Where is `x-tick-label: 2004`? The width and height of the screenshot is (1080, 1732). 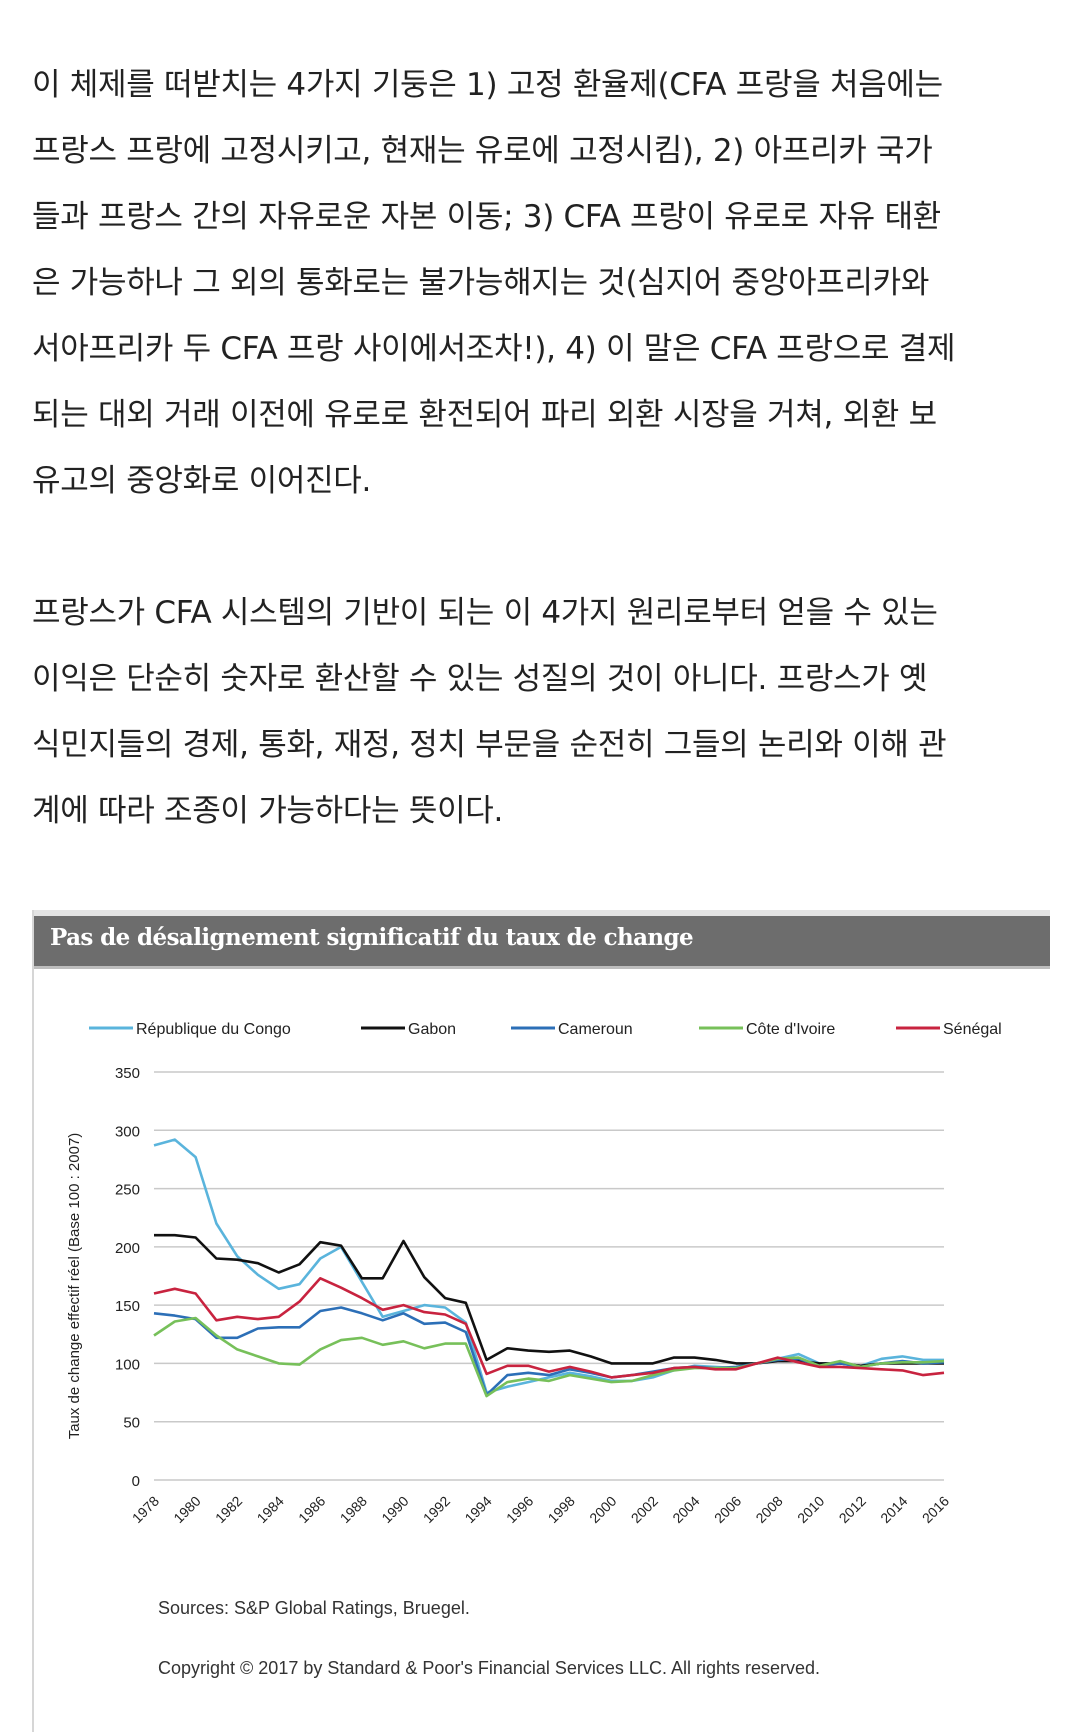
x-tick-label: 2004 is located at coordinates (685, 1509).